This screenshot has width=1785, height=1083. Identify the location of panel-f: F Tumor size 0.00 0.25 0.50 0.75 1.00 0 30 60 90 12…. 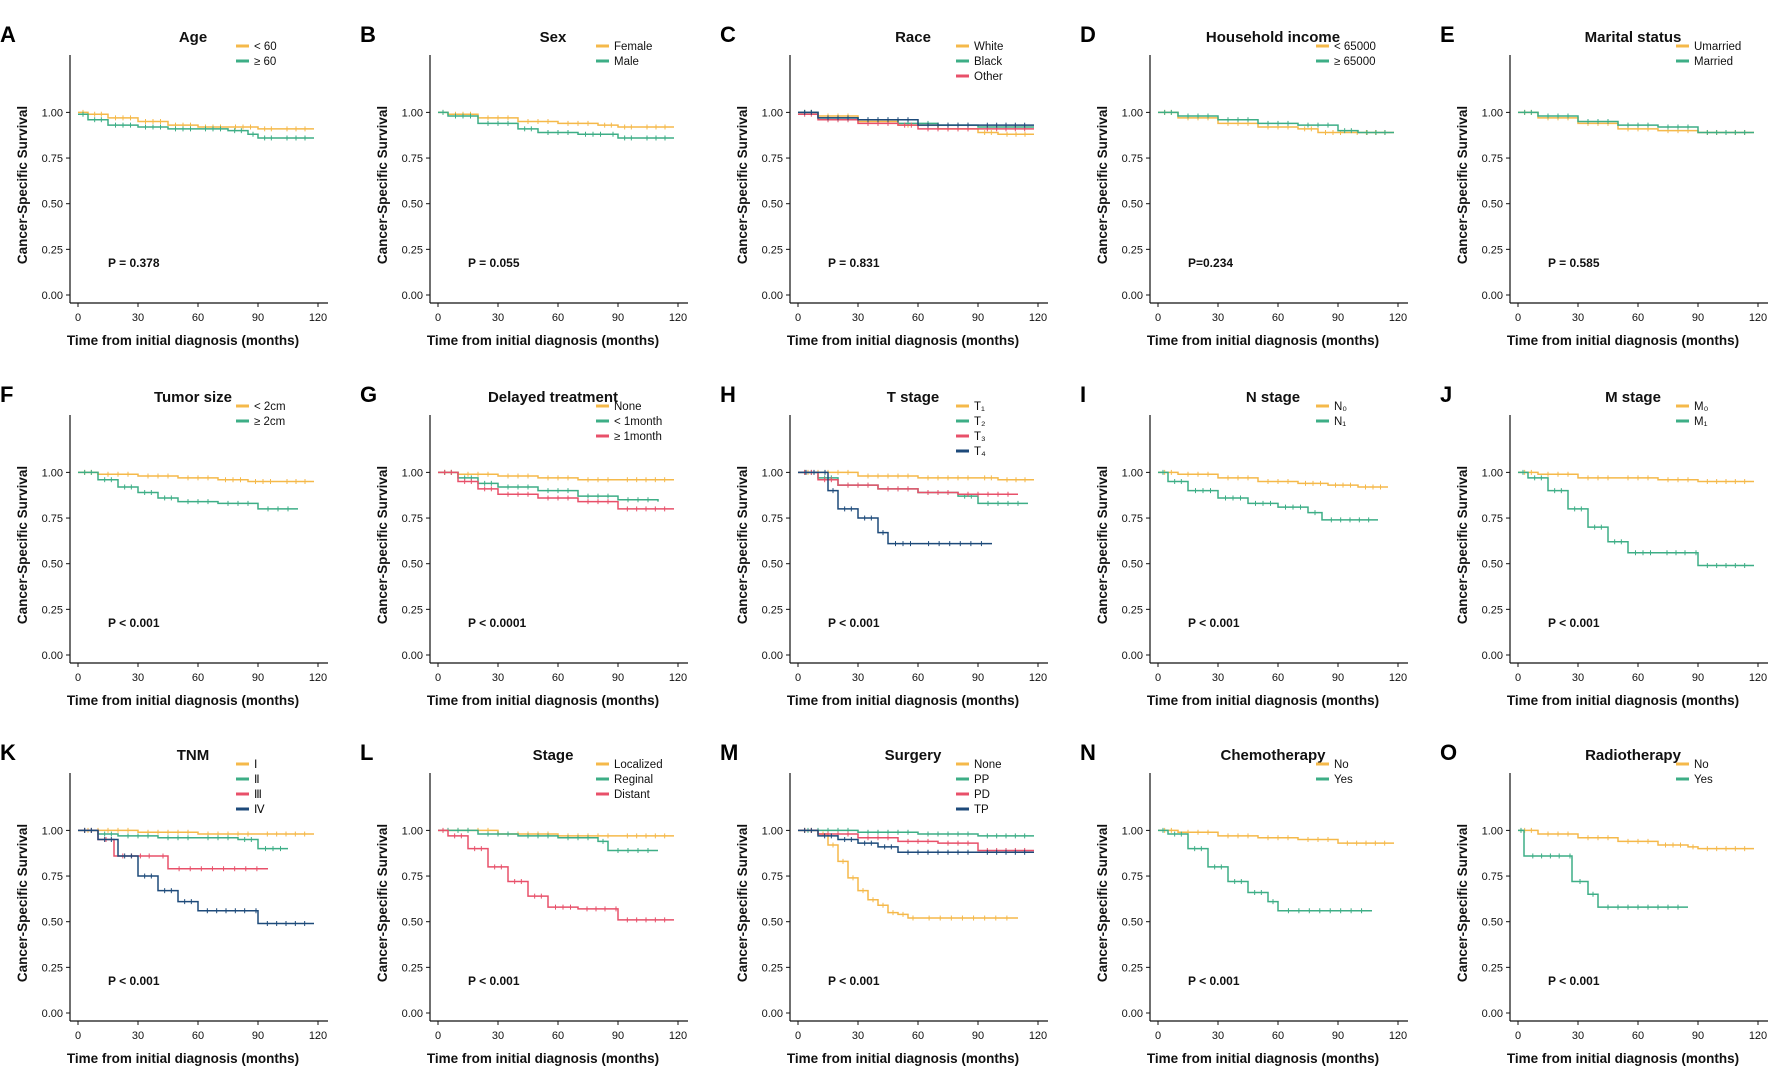
(164, 545).